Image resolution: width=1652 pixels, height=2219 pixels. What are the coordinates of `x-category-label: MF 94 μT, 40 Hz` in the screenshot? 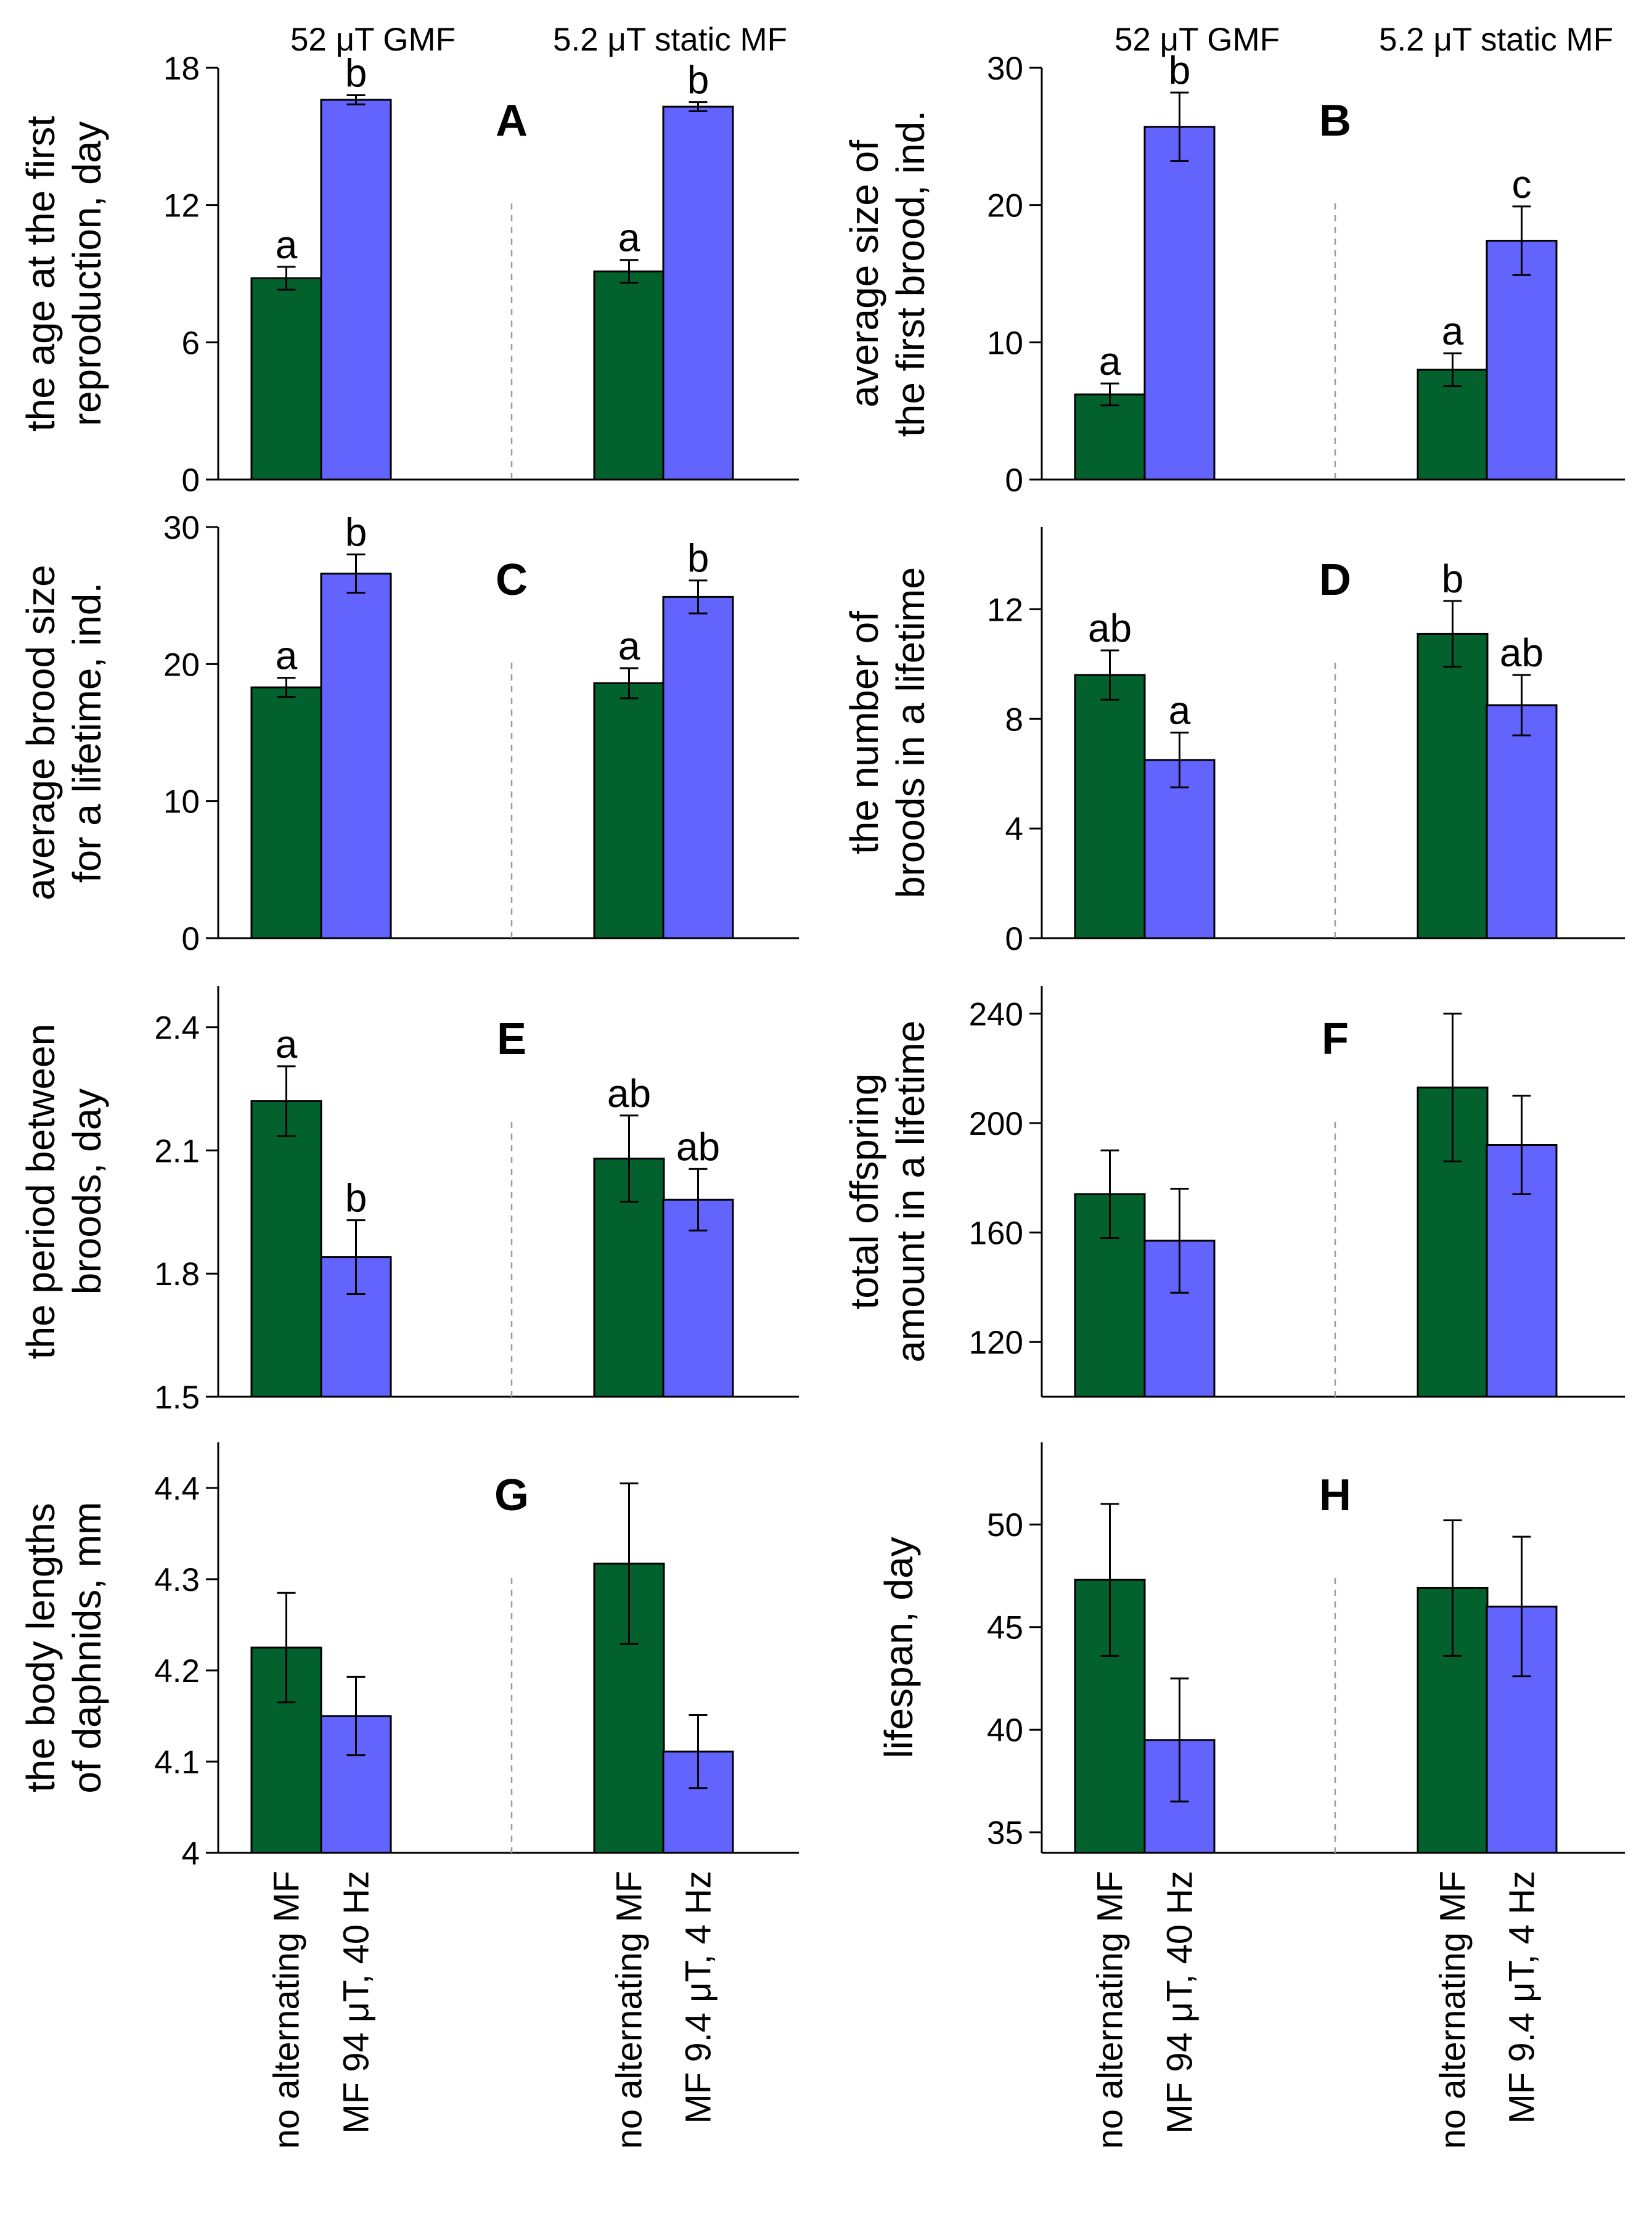 It's located at (357, 2002).